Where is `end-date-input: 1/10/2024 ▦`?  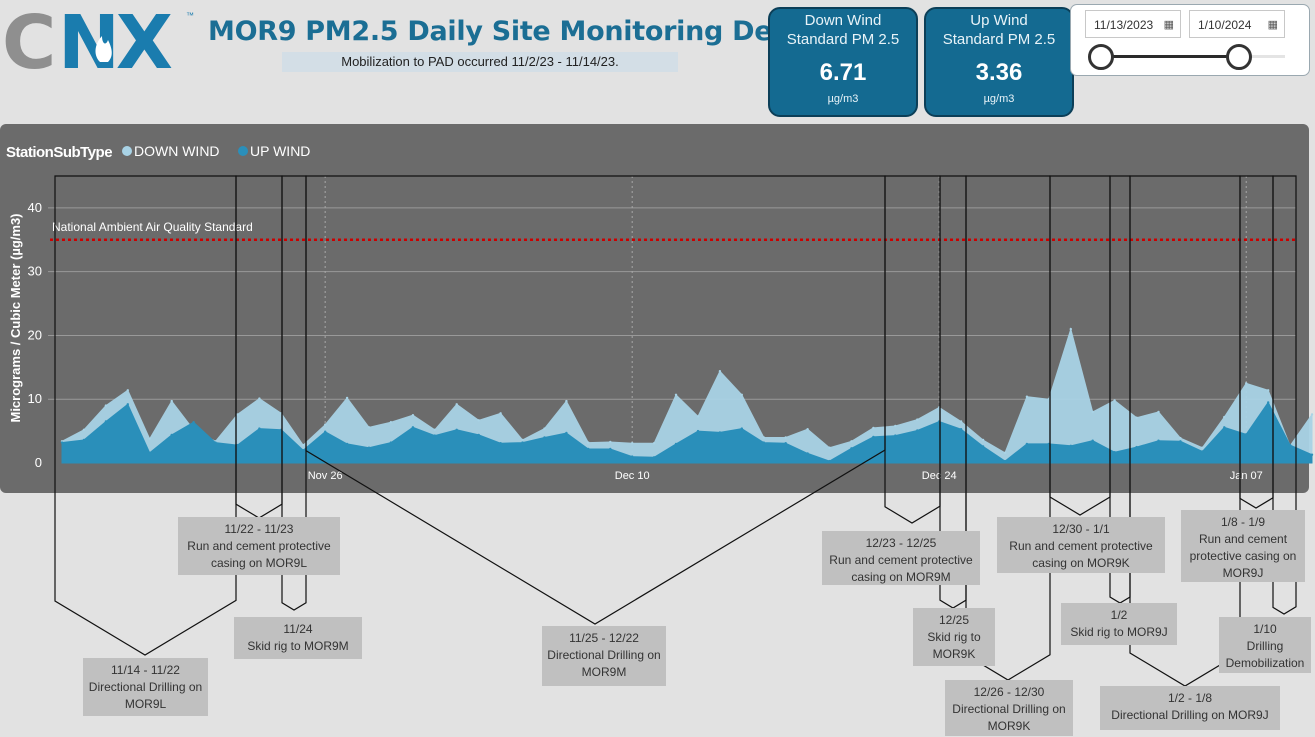
end-date-input: 1/10/2024 ▦ is located at coordinates (1237, 24).